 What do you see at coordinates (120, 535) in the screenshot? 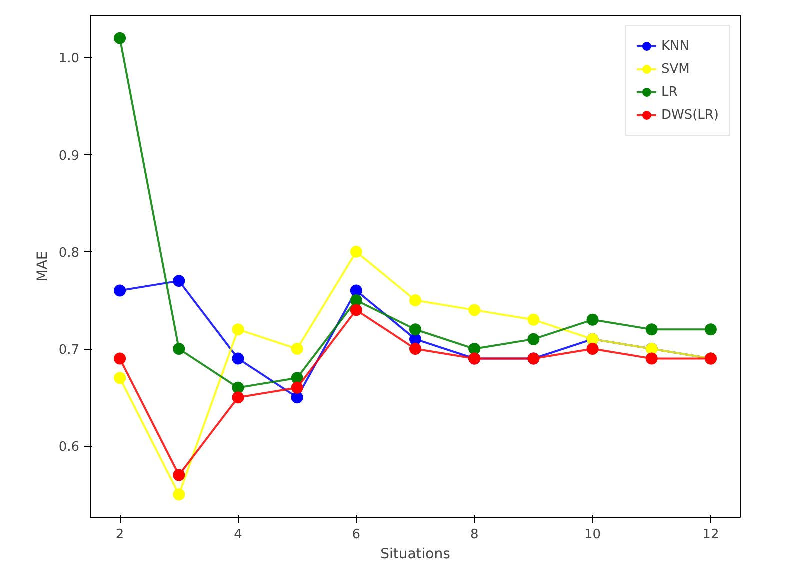
I see `x-tick-label: 2` at bounding box center [120, 535].